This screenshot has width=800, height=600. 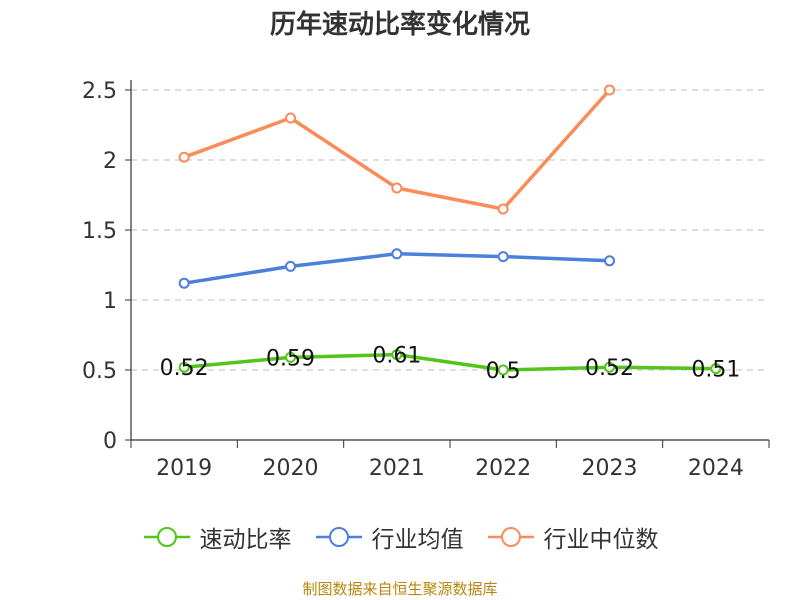 I want to click on x-tick-label: 2020, so click(x=291, y=468).